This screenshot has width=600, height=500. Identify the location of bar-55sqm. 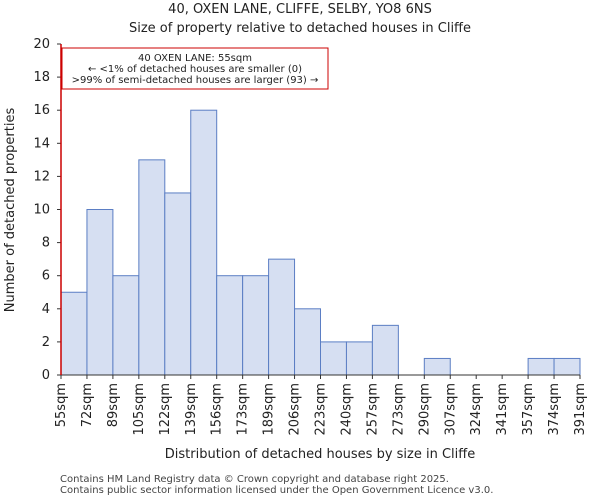
(74, 333).